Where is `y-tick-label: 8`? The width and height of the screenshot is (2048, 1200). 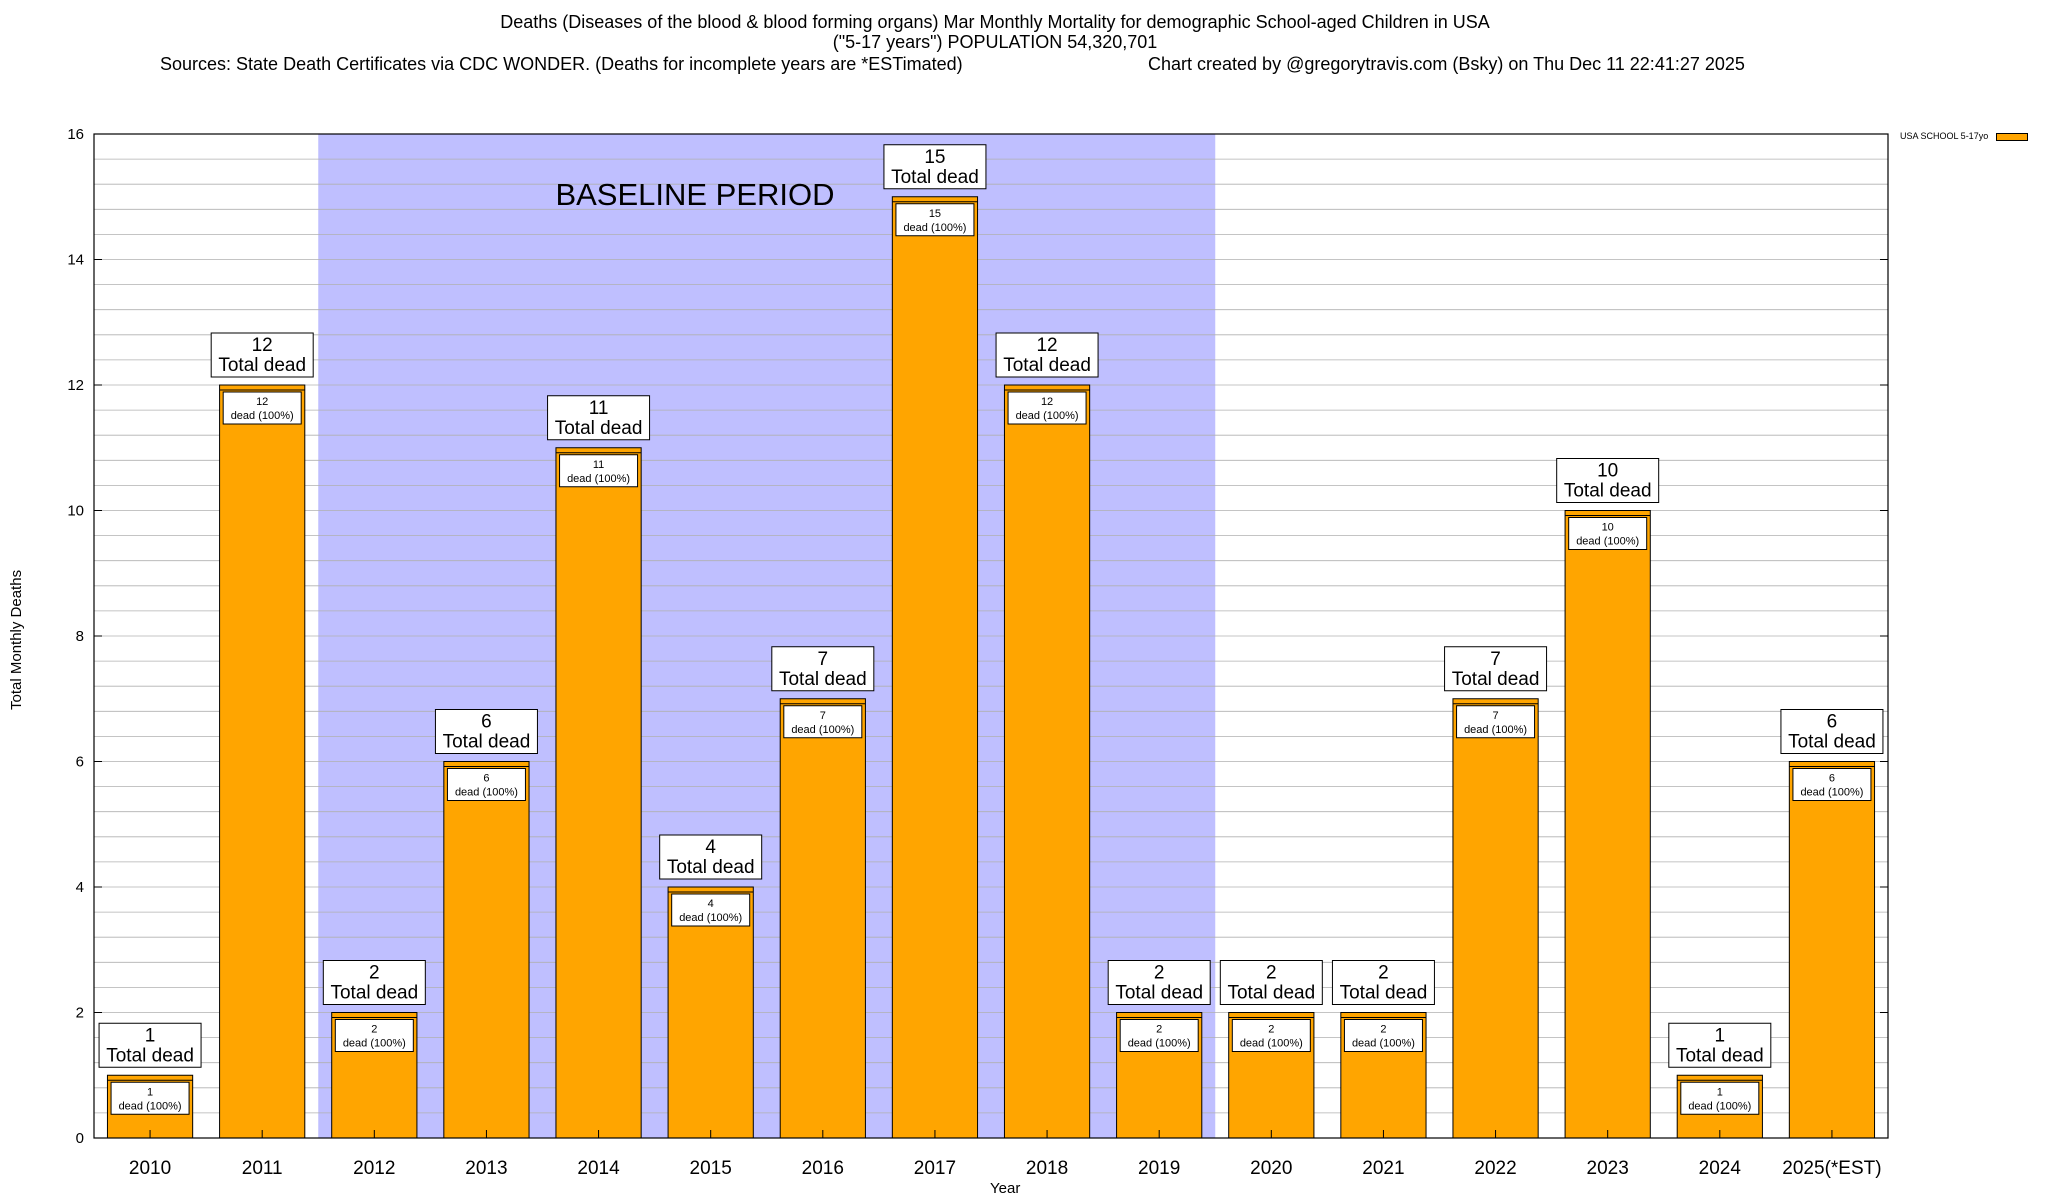
y-tick-label: 8 is located at coordinates (80, 636).